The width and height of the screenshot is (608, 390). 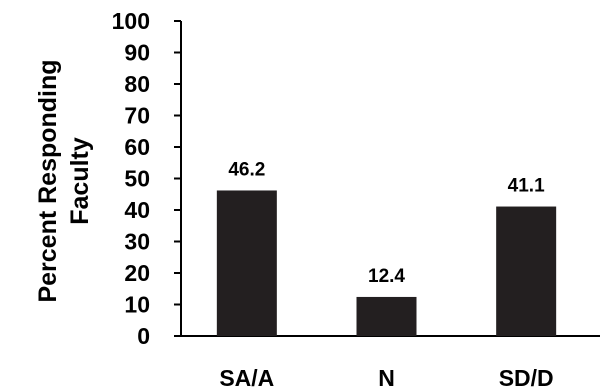 What do you see at coordinates (137, 210) in the screenshot?
I see `y-tick-label: 40` at bounding box center [137, 210].